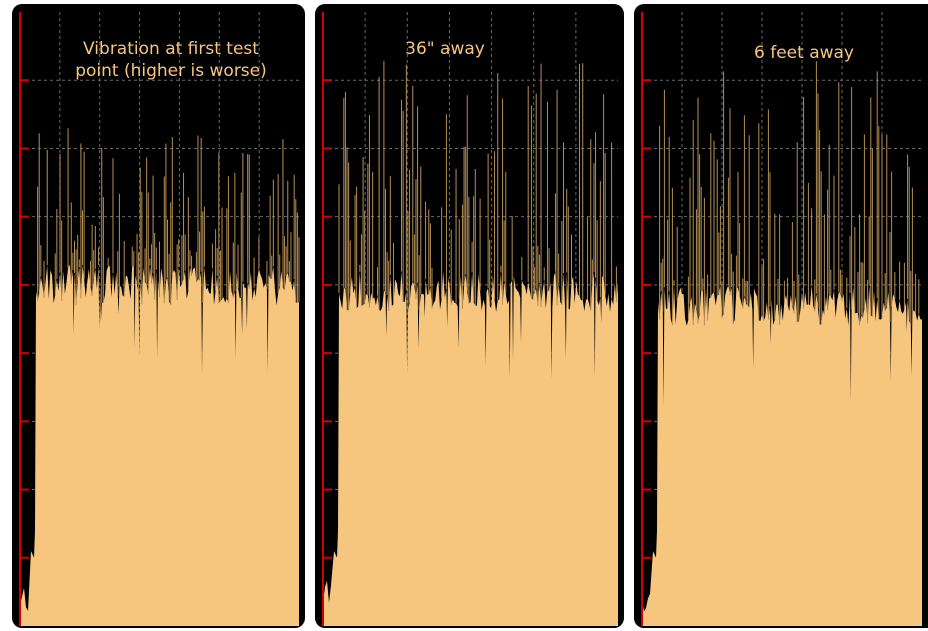  Describe the element at coordinates (804, 53) in the screenshot. I see `chart-title-3: 6 feet away` at that location.